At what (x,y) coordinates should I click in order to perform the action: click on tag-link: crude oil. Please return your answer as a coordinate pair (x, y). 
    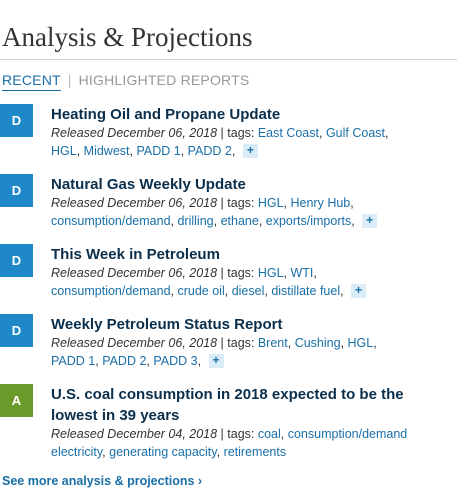
    Looking at the image, I should click on (201, 290).